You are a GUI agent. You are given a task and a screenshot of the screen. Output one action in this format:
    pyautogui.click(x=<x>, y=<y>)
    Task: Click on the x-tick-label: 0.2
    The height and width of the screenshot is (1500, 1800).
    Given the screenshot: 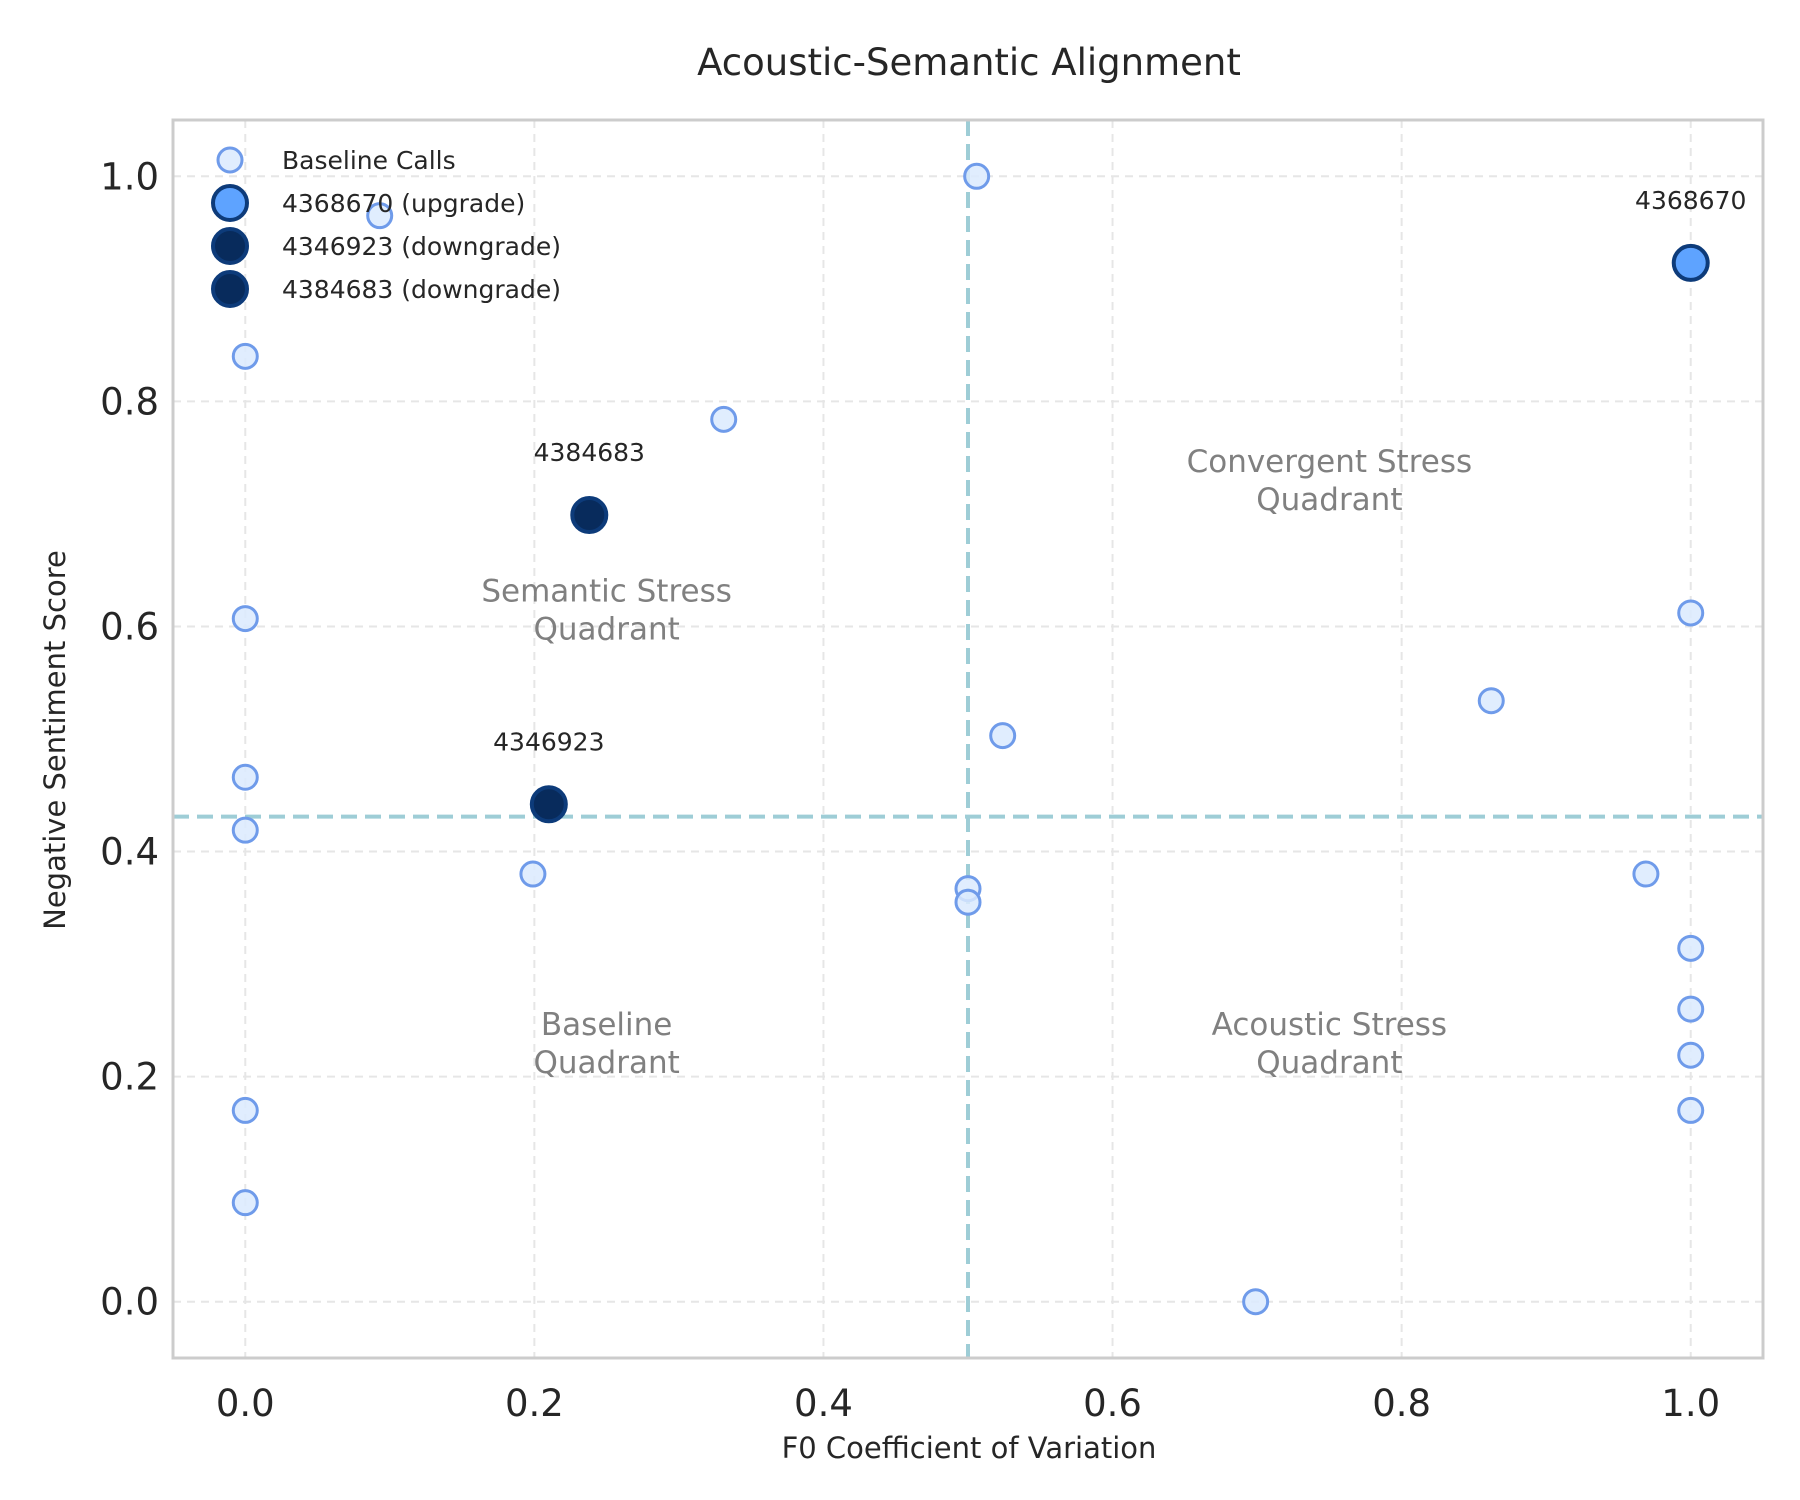 What is the action you would take?
    pyautogui.click(x=534, y=1403)
    